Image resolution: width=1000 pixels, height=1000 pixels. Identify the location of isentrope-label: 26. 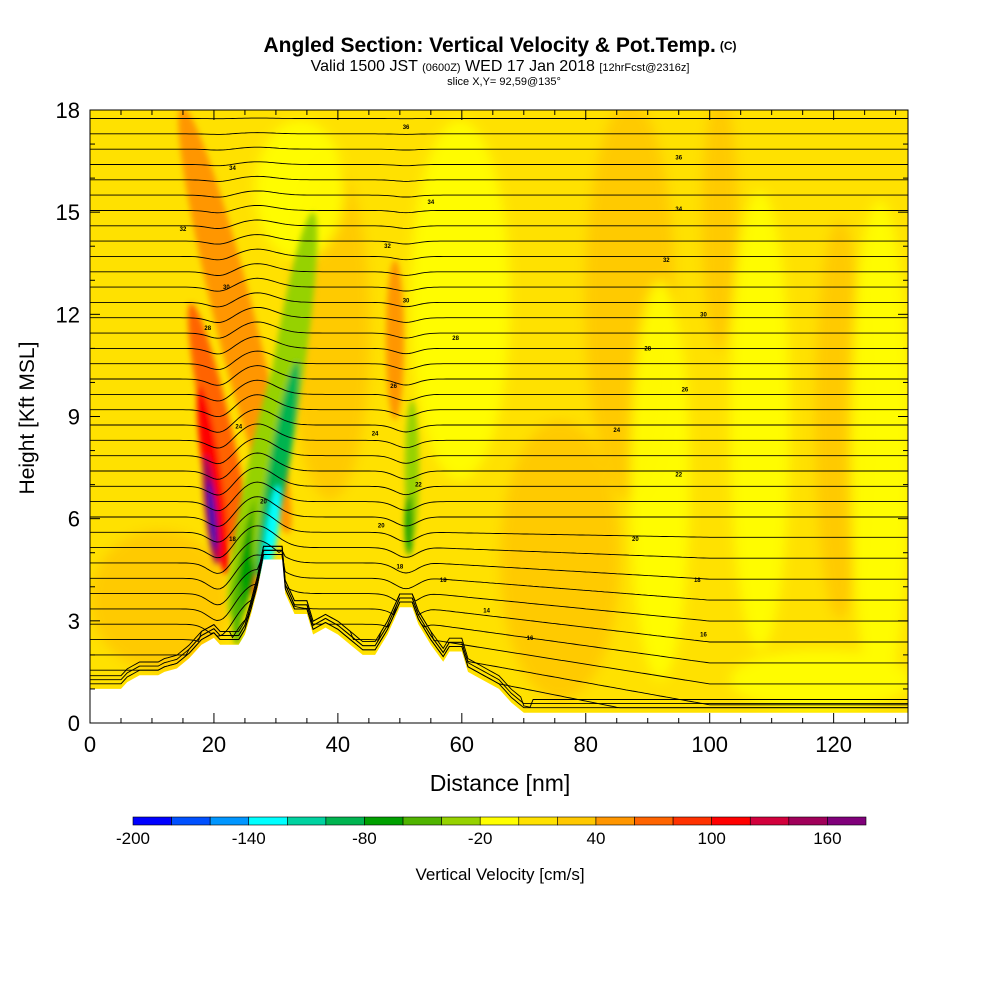
(685, 390).